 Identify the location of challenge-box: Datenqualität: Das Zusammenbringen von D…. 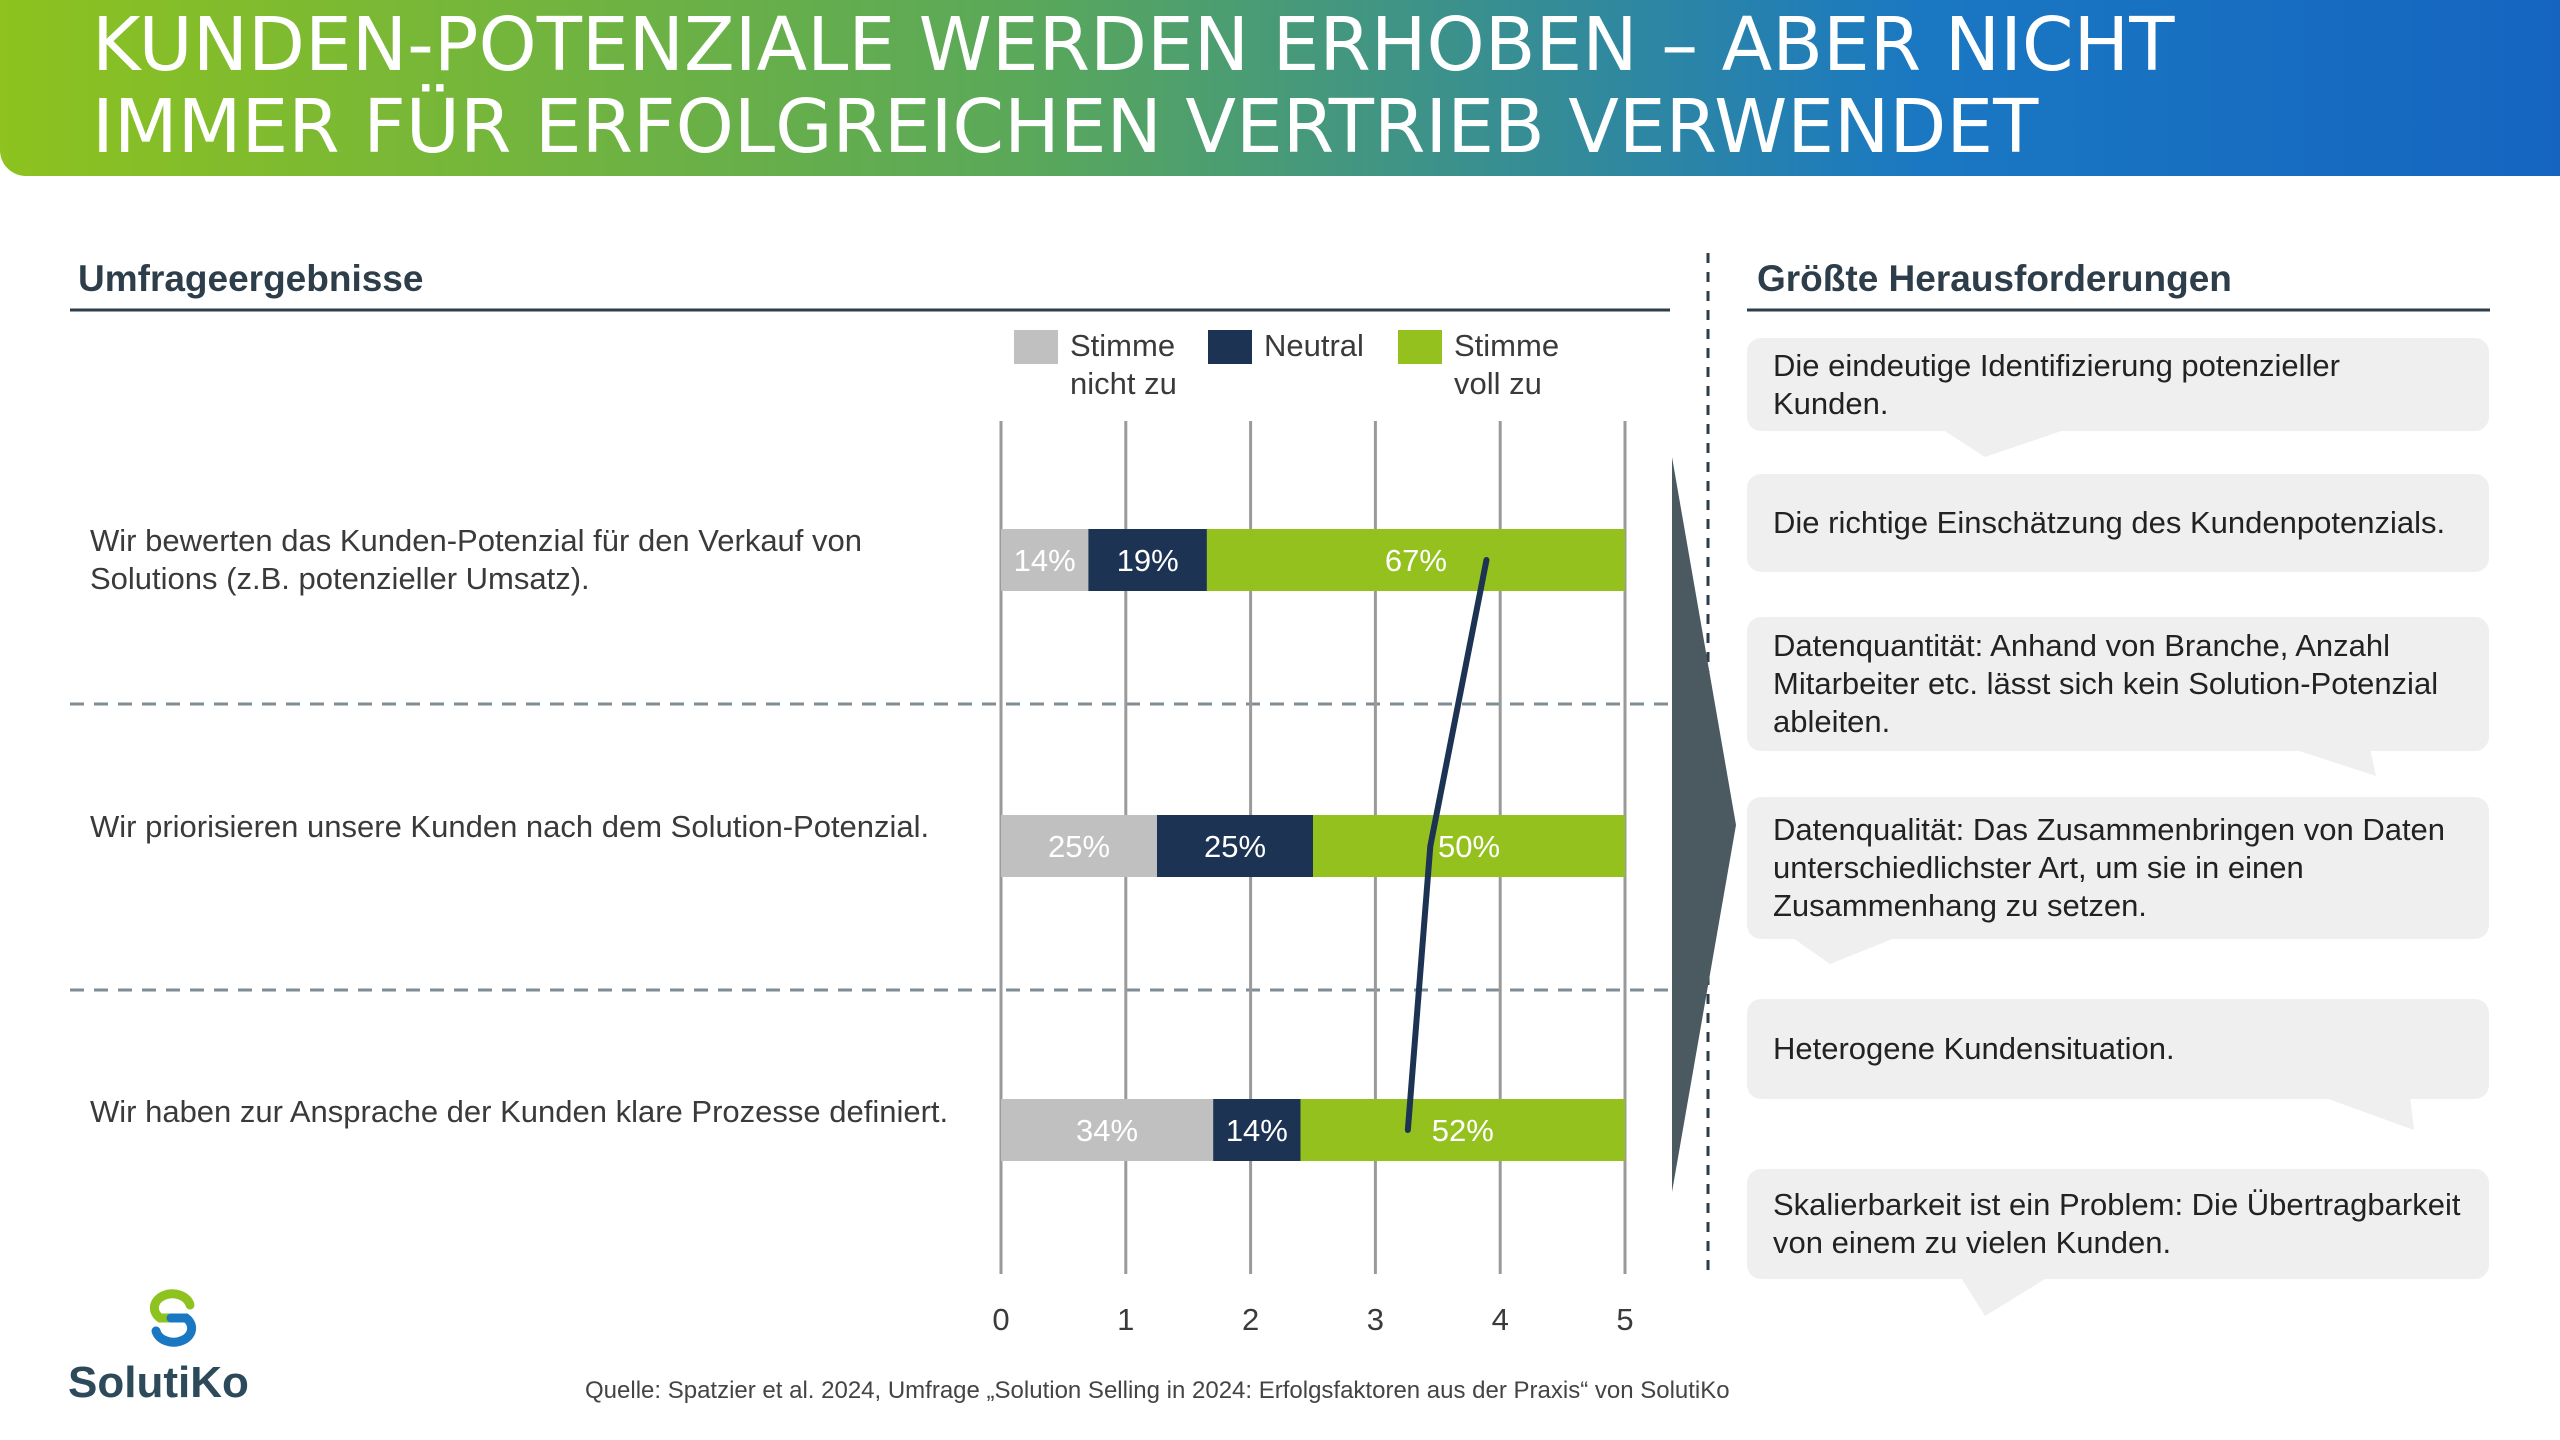
(2118, 868).